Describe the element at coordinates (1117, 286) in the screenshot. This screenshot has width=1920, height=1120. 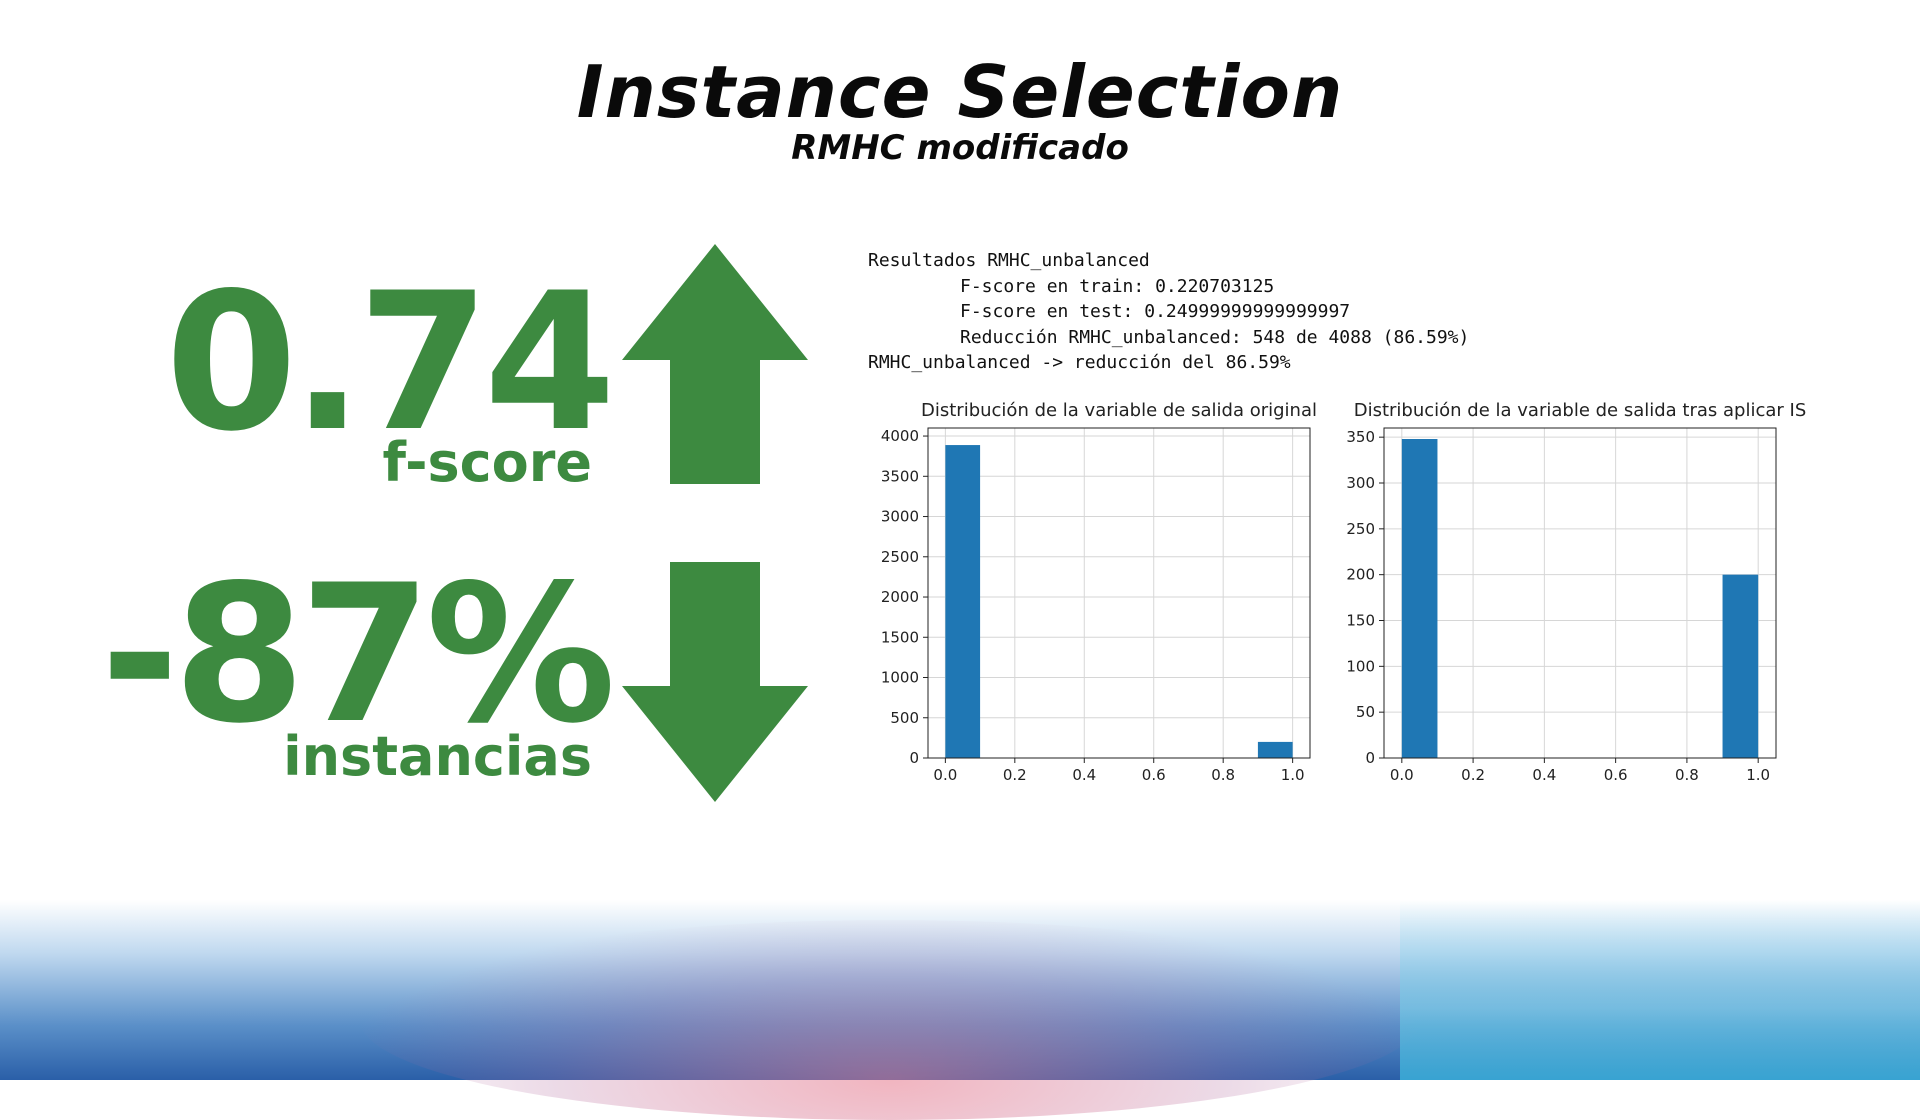
I see `console-line: F-score en train: 0.220703125` at that location.